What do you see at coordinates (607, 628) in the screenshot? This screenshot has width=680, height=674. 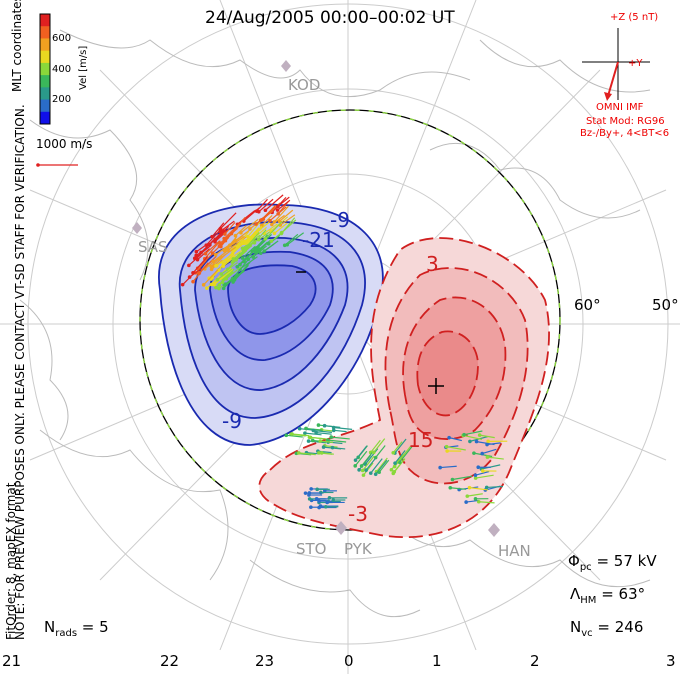 I see `stat-n-vc: Nvc = 246` at bounding box center [607, 628].